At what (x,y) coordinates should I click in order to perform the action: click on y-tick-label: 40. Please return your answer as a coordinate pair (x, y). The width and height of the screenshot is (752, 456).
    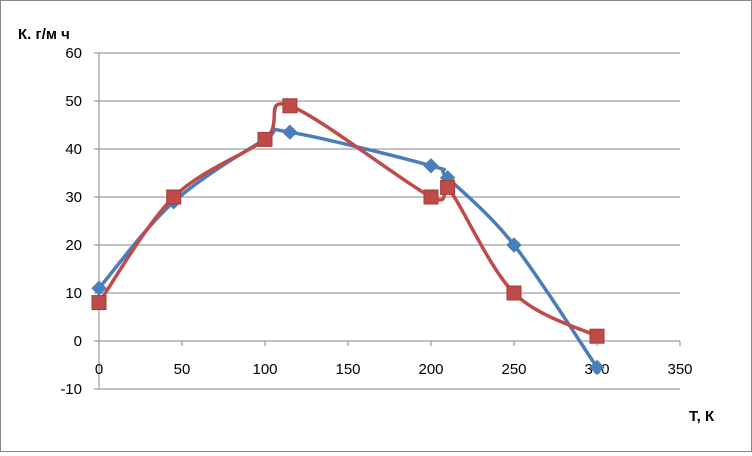
    Looking at the image, I should click on (73, 149).